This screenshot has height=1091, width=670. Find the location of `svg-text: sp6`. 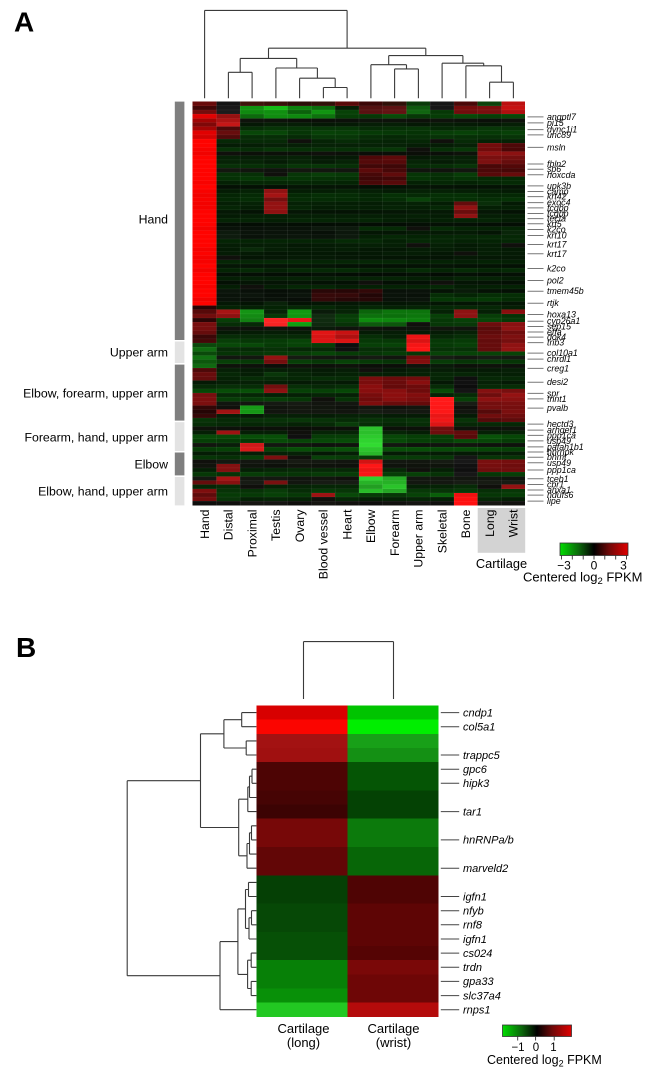

svg-text: sp6 is located at coordinates (554, 169).